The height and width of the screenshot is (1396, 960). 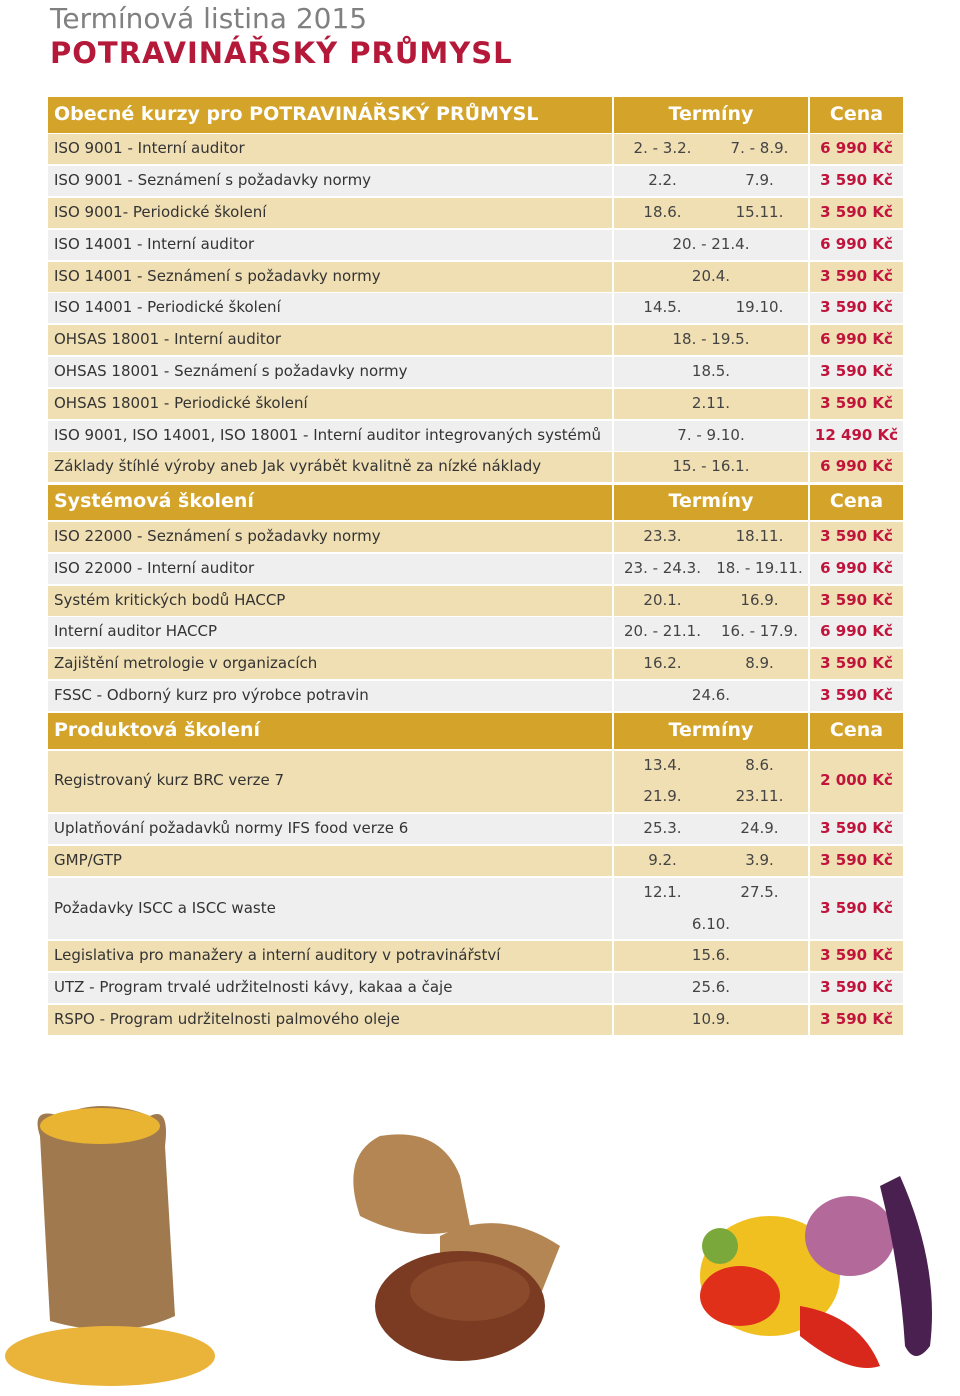 What do you see at coordinates (170, 599) in the screenshot?
I see `course-name: Systém kritických bodů HACCP` at bounding box center [170, 599].